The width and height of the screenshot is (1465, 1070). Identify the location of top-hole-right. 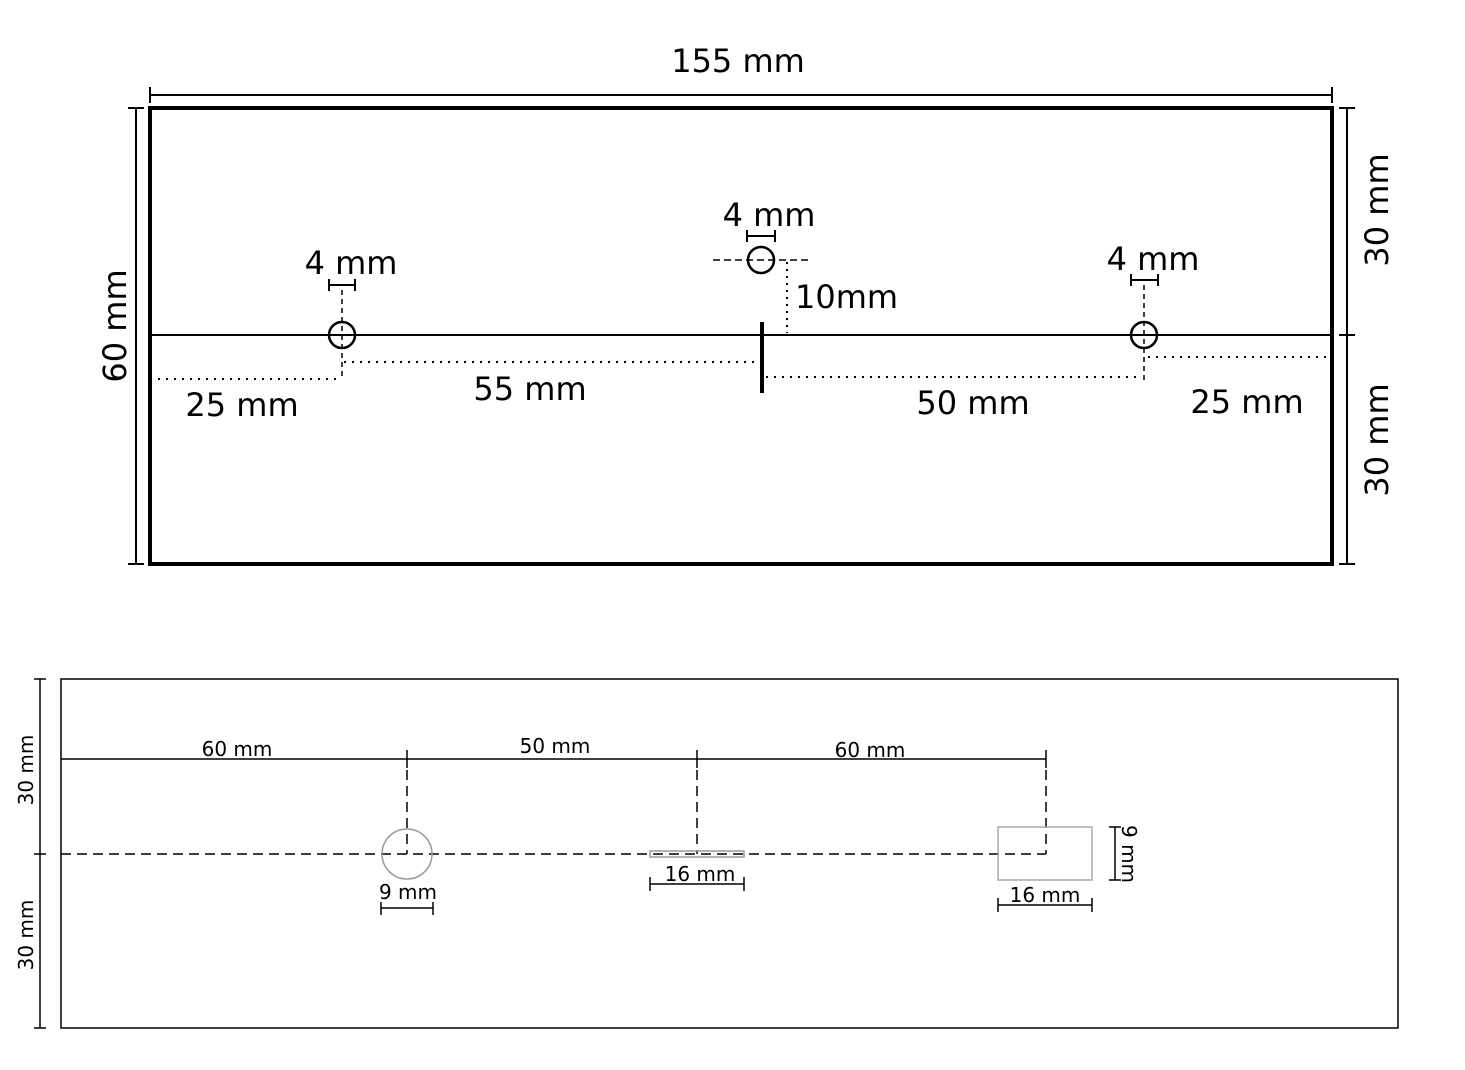
(1144, 327).